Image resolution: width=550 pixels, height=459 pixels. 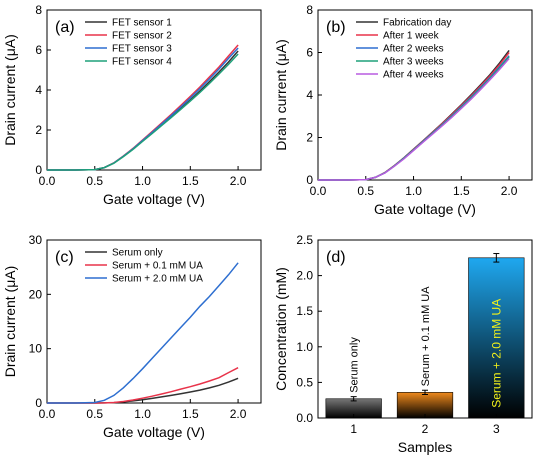 I want to click on legend-label: After 4 weeks, so click(x=413, y=75).